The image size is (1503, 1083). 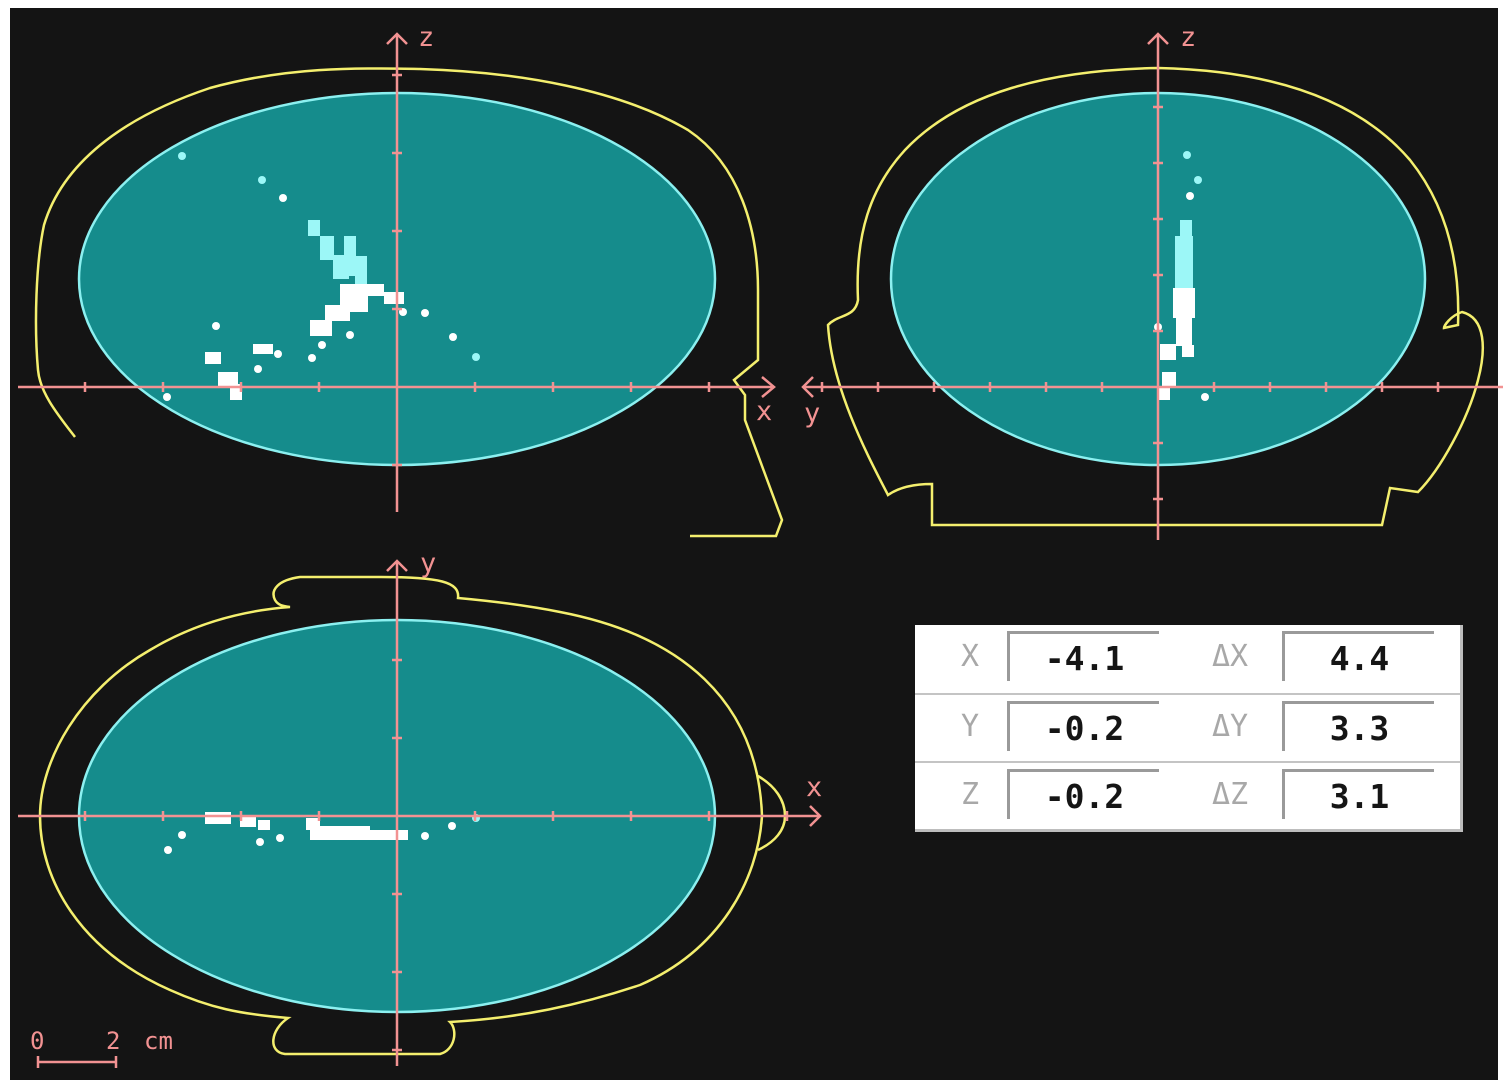 I want to click on readout-row-y: Y -0.2 ΔY 3.3, so click(x=1187, y=727).